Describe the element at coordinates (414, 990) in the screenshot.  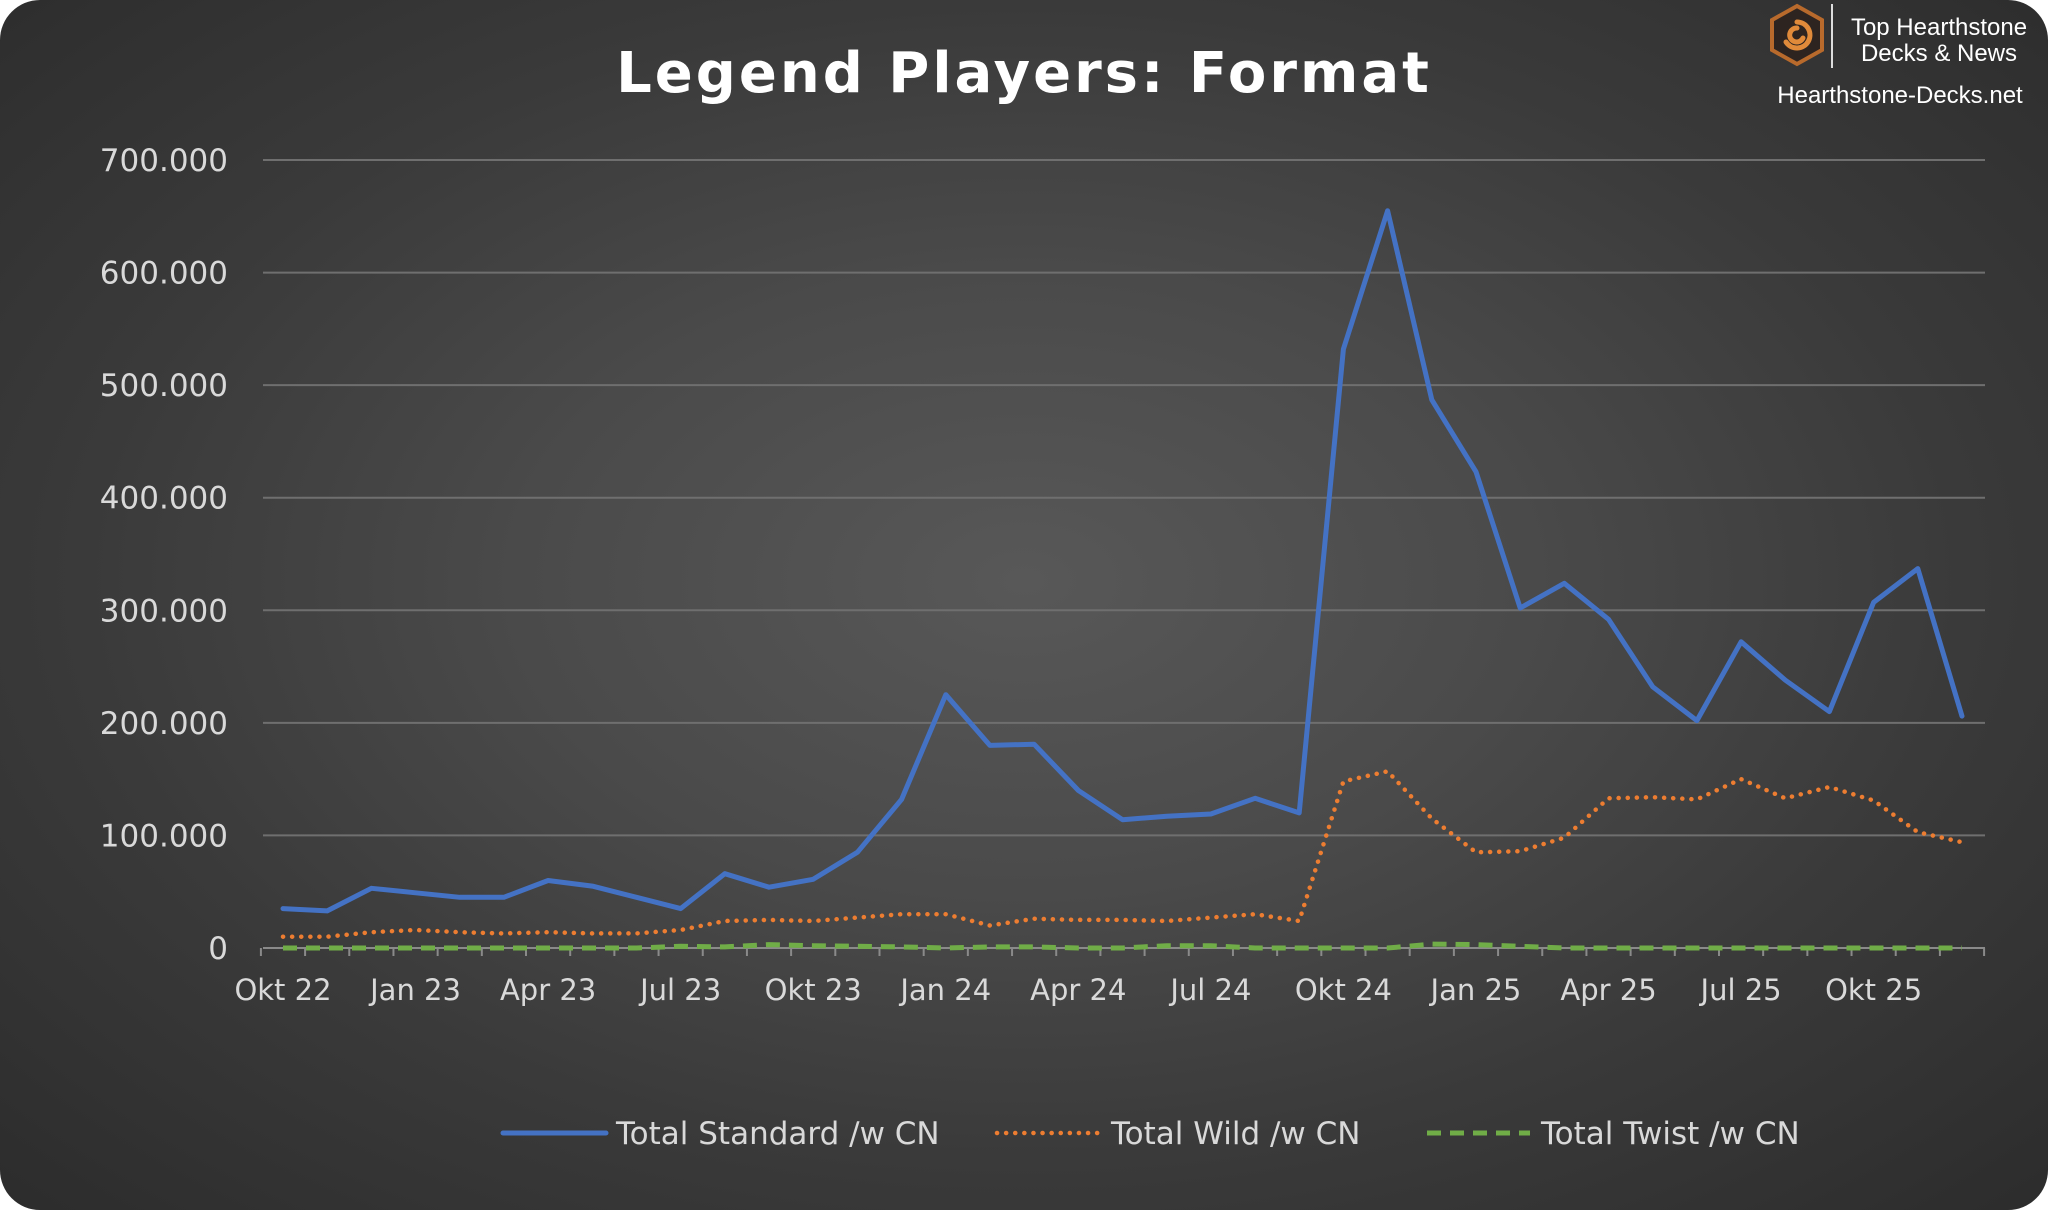
I see `x-tick-label: Jan 23` at that location.